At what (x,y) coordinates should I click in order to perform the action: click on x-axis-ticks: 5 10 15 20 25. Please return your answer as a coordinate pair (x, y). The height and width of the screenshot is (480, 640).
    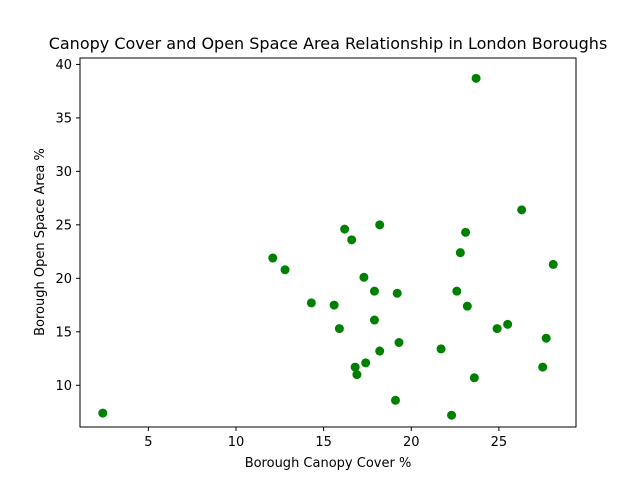
    Looking at the image, I should click on (325, 438).